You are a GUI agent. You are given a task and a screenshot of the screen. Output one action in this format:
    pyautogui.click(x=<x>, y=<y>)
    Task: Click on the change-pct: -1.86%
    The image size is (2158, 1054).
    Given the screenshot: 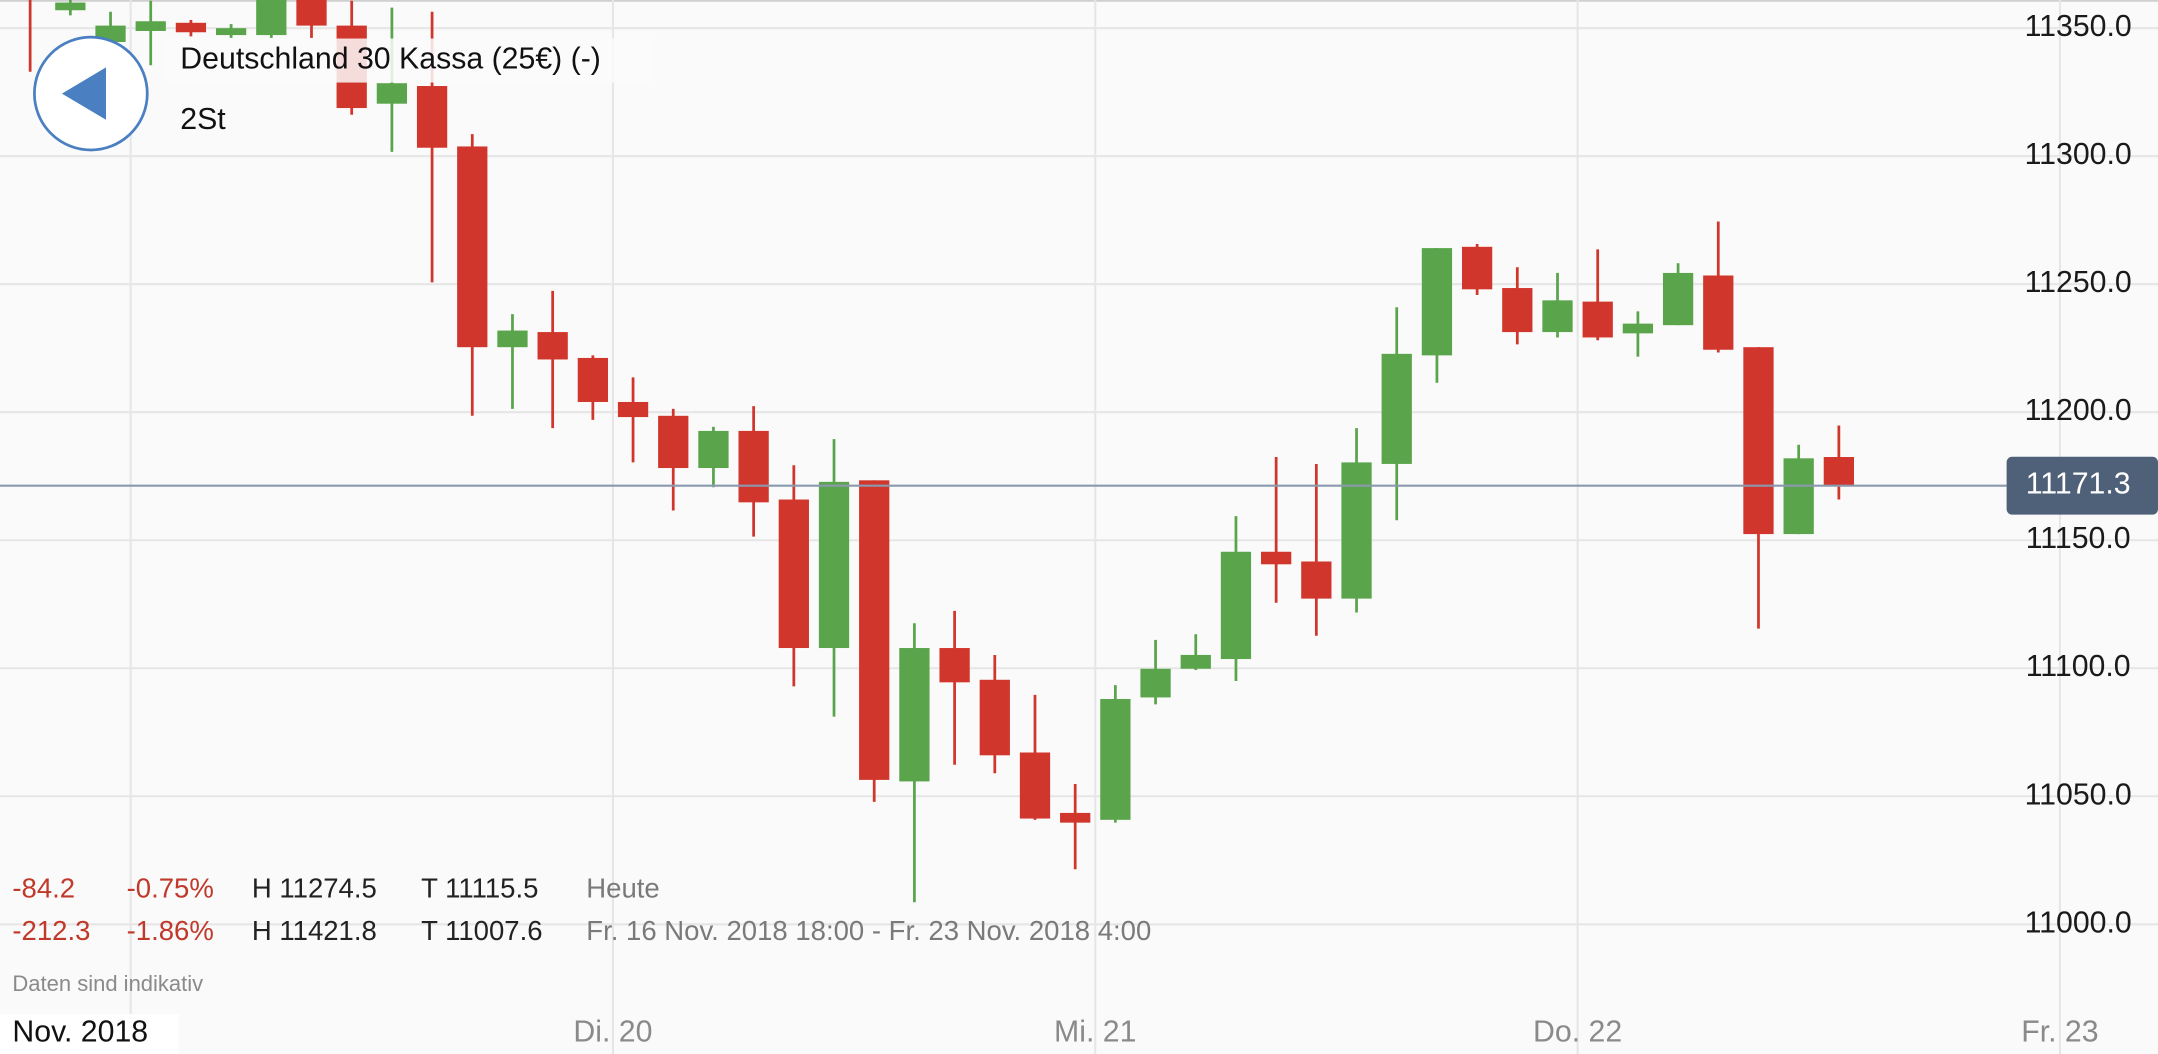 What is the action you would take?
    pyautogui.click(x=170, y=930)
    